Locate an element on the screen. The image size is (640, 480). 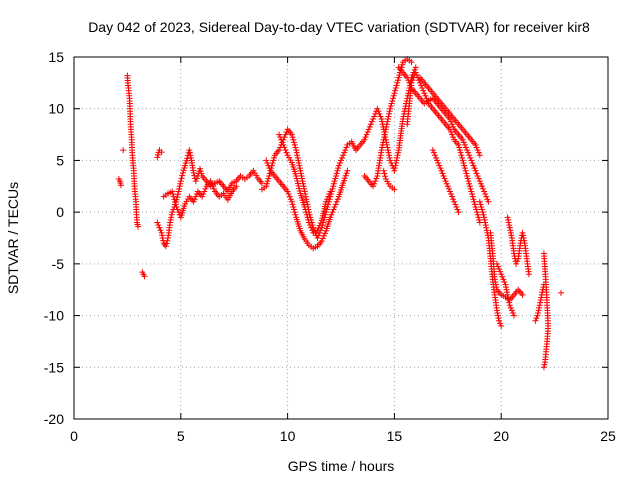
x-axis-label: GPS time / hours is located at coordinates (341, 466).